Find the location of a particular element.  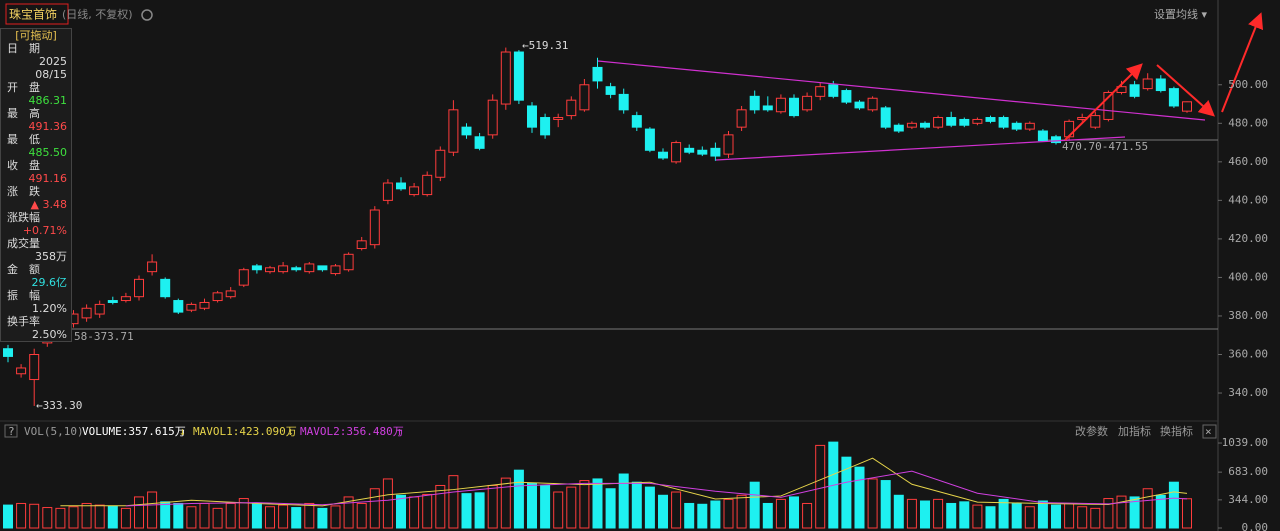

y-tick-label: 344.00 is located at coordinates (1248, 499).